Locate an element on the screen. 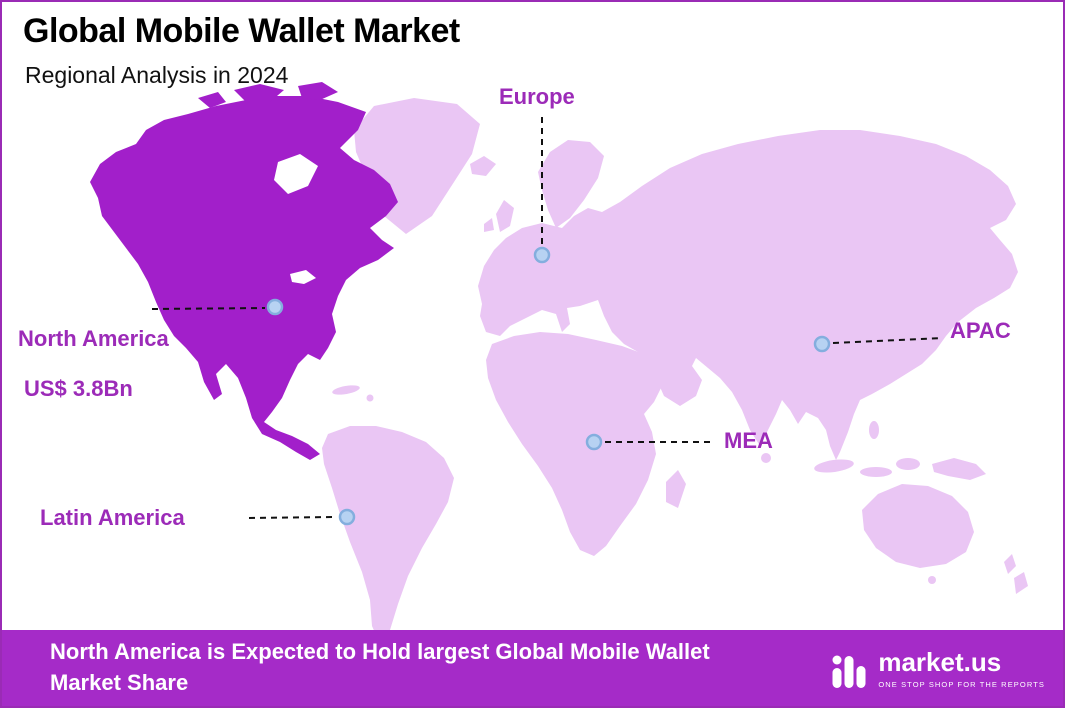  landmass-philippines is located at coordinates (874, 430).